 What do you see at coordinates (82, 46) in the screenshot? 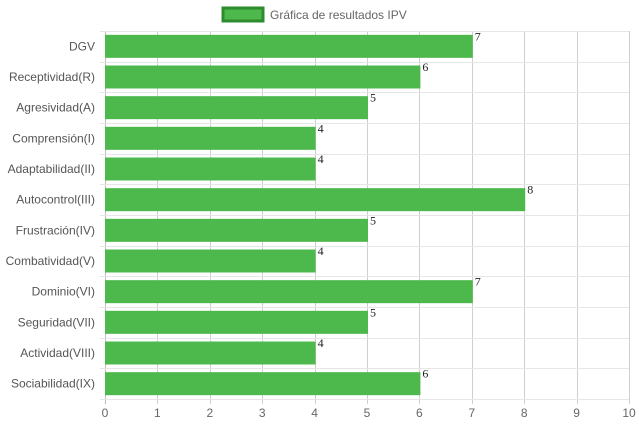
I see `category-label: DGV` at bounding box center [82, 46].